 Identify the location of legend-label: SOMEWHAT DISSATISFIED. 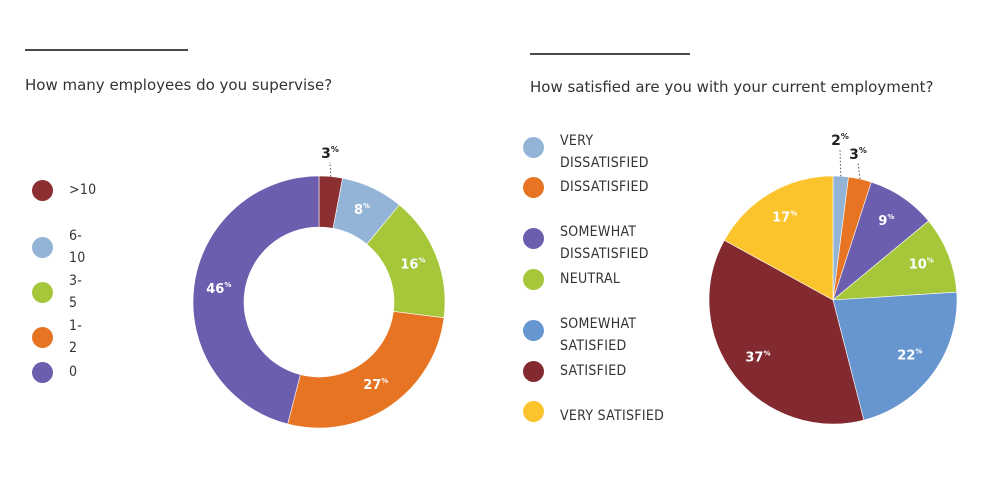
(604, 243).